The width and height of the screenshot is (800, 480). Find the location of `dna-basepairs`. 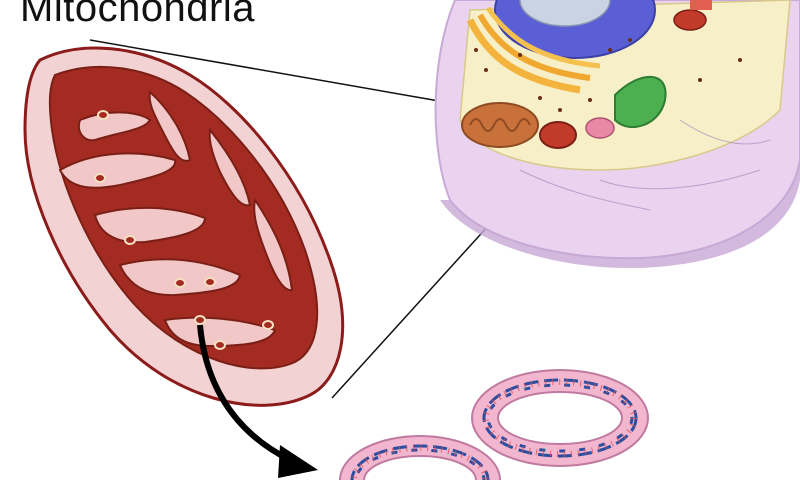

dna-basepairs is located at coordinates (560, 418).